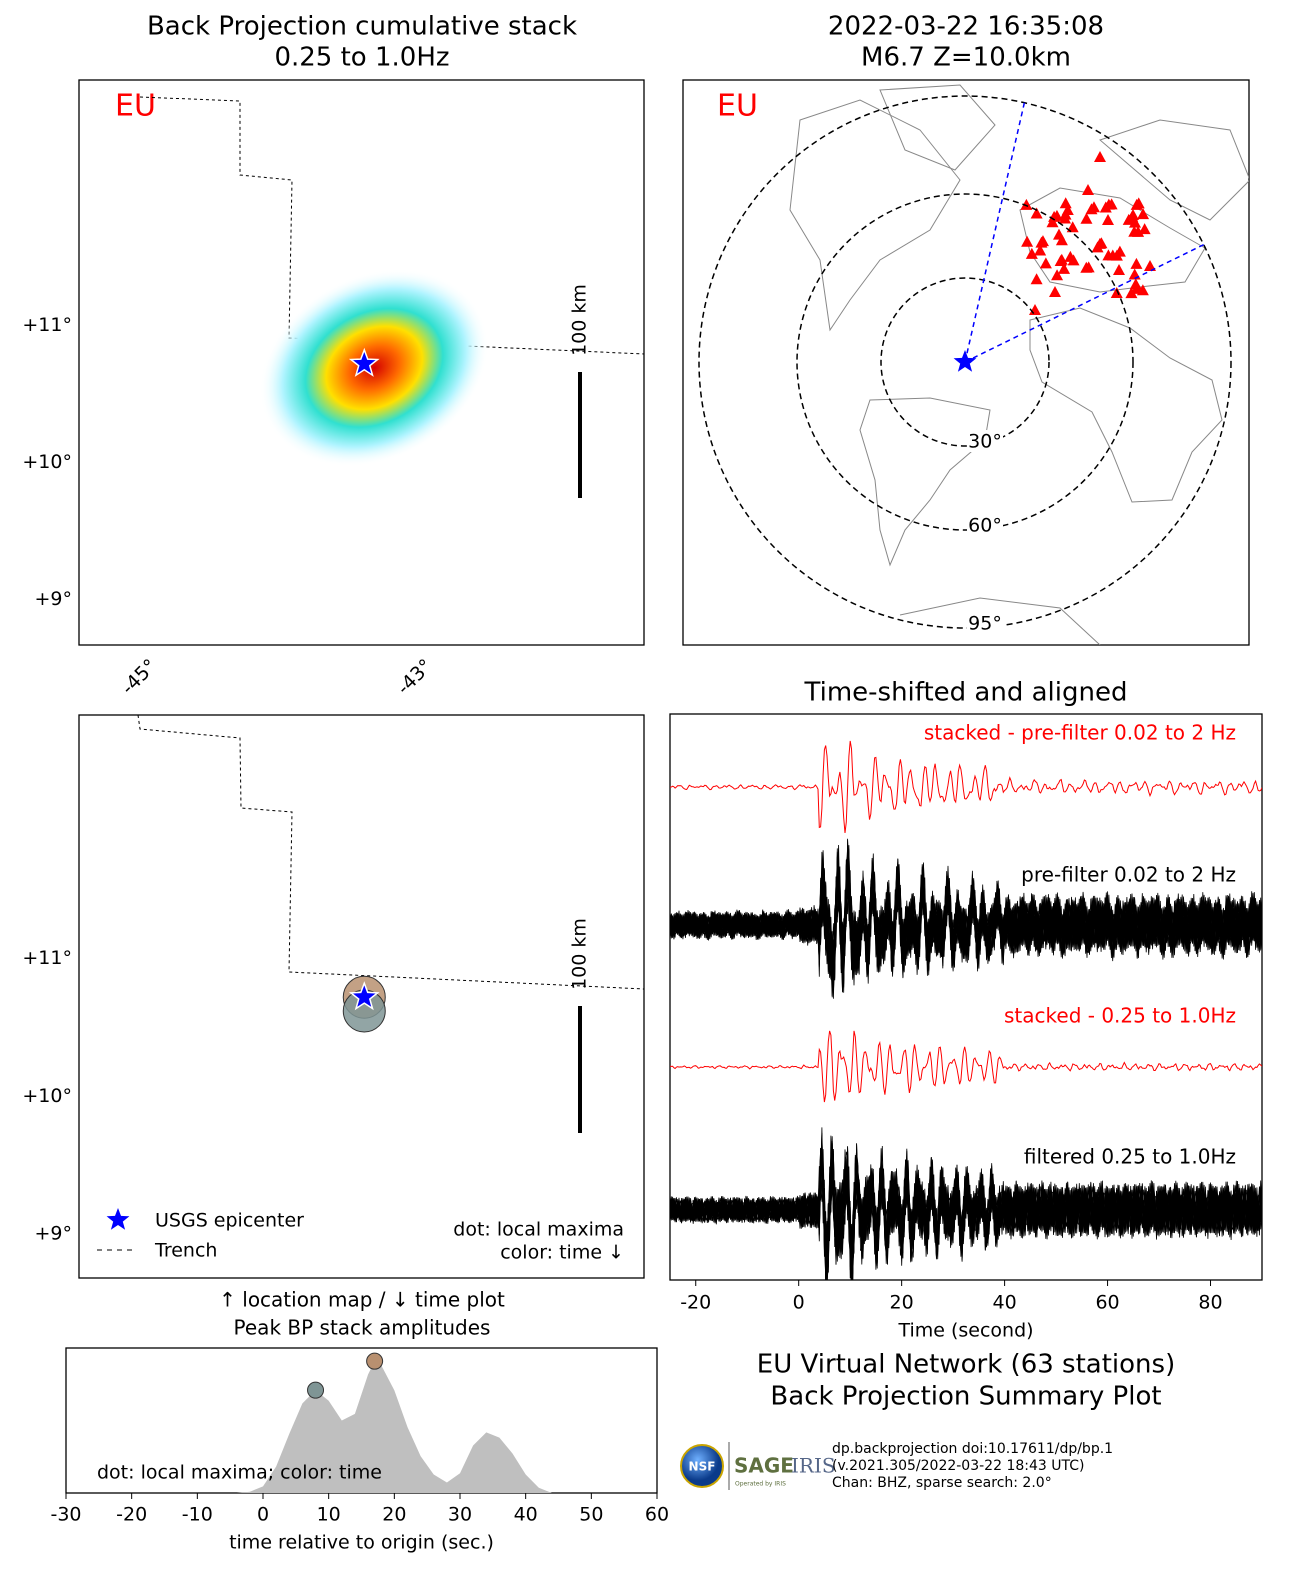 This screenshot has height=1593, width=1296. What do you see at coordinates (695, 1303) in the screenshot?
I see `x-tick-label: -20` at bounding box center [695, 1303].